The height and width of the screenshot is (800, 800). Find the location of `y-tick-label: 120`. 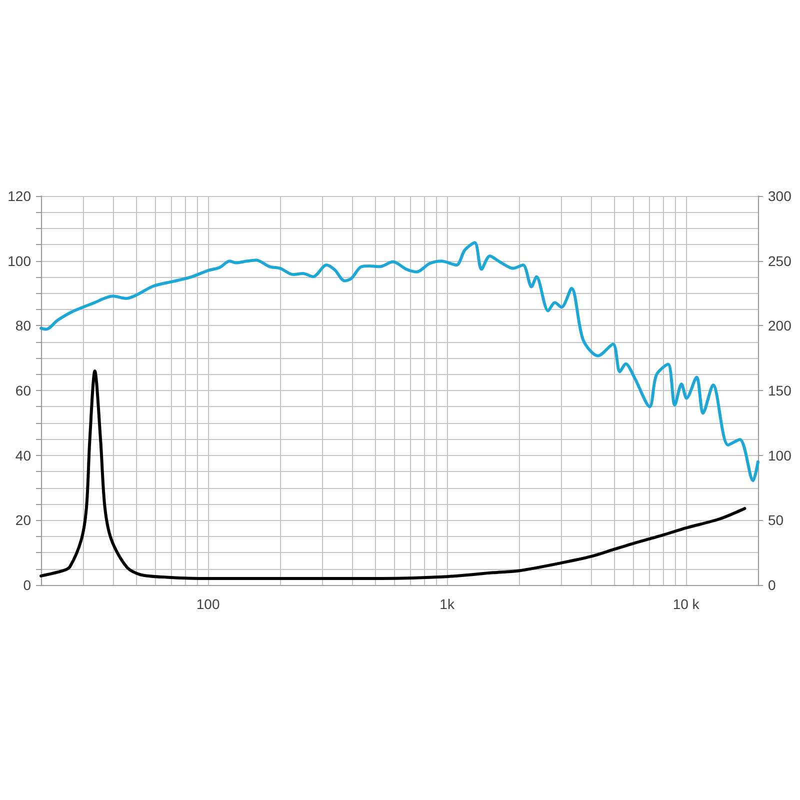

y-tick-label: 120 is located at coordinates (20, 196).